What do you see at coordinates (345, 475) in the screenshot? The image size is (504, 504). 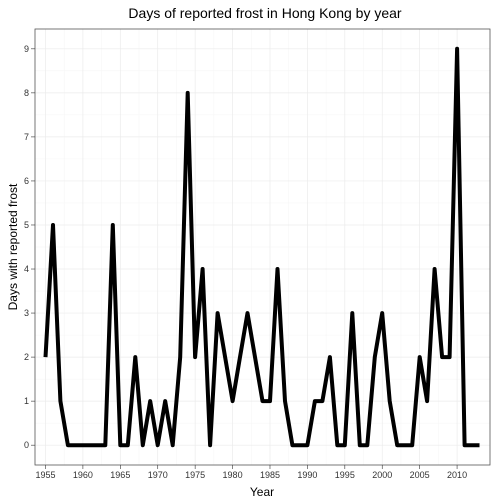 I see `x-tick-label: 1995` at bounding box center [345, 475].